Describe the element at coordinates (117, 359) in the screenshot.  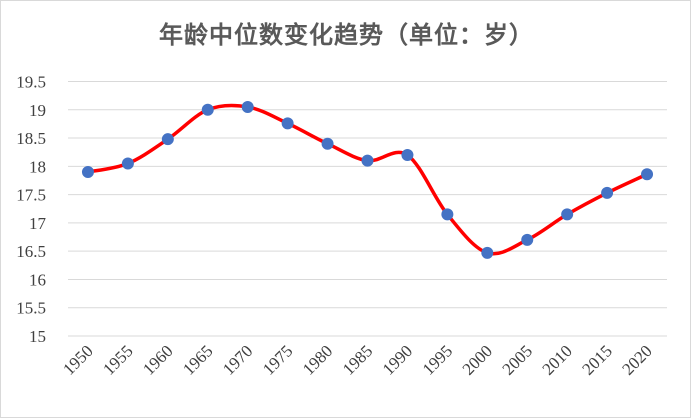
I see `x-tick-label: 1955` at that location.